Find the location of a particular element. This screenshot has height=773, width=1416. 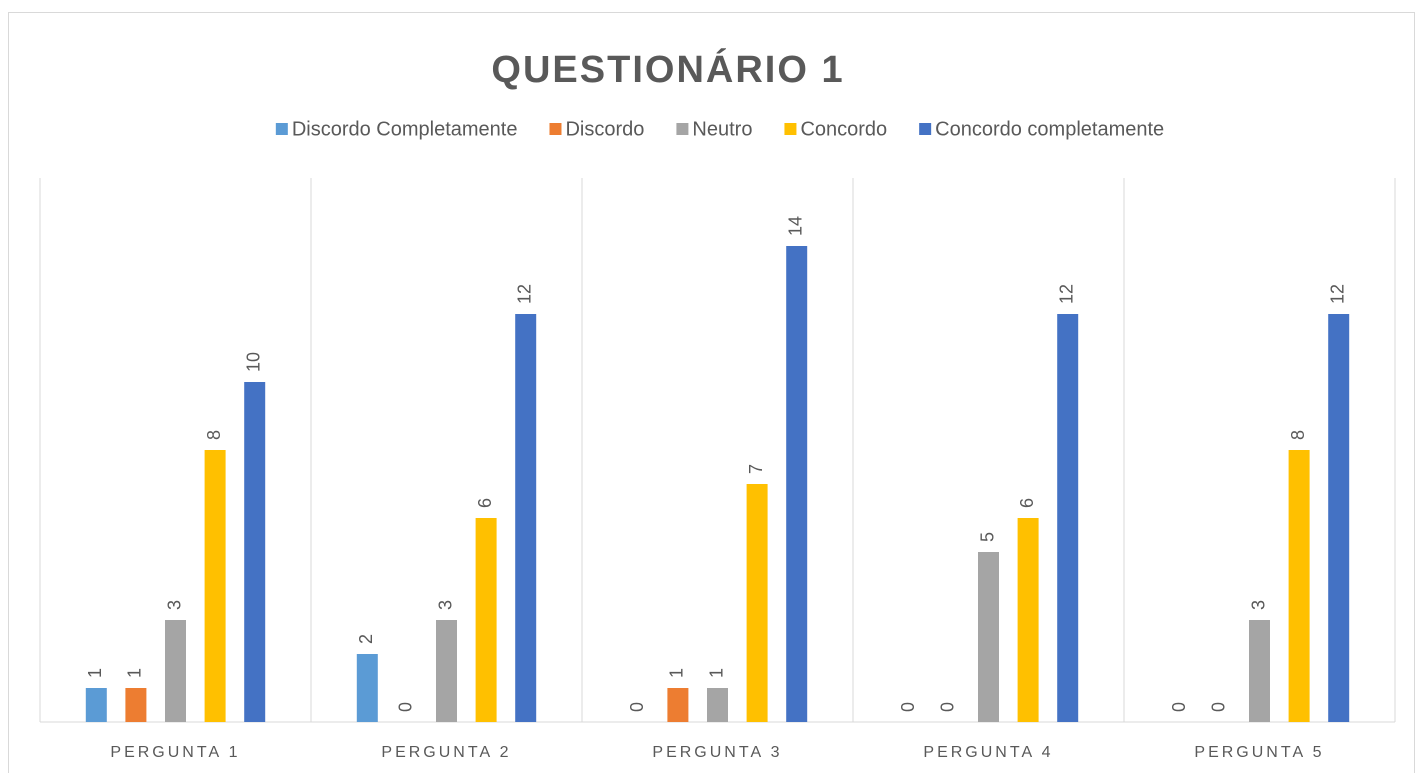

x-tick-label: PERGUNTA 5 is located at coordinates (1259, 752).